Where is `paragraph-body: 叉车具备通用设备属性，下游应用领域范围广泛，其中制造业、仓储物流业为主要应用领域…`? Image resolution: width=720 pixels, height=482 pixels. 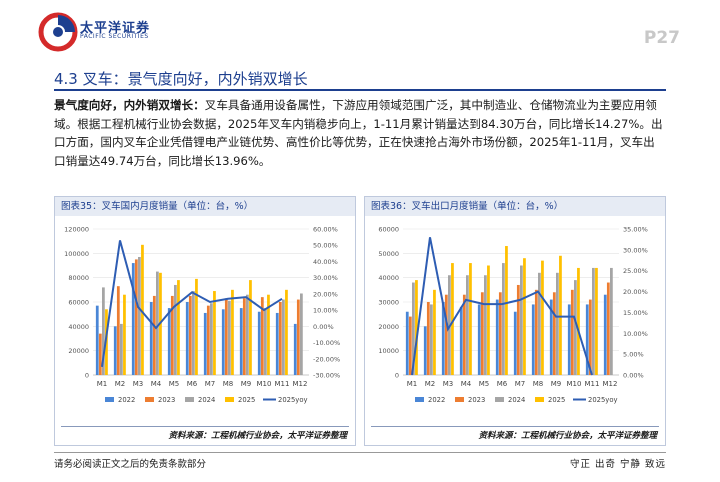
paragraph-body: 叉车具备通用设备属性，下游应用领域范围广泛，其中制造业、仓储物流业为主要应用领域… is located at coordinates (358, 133).